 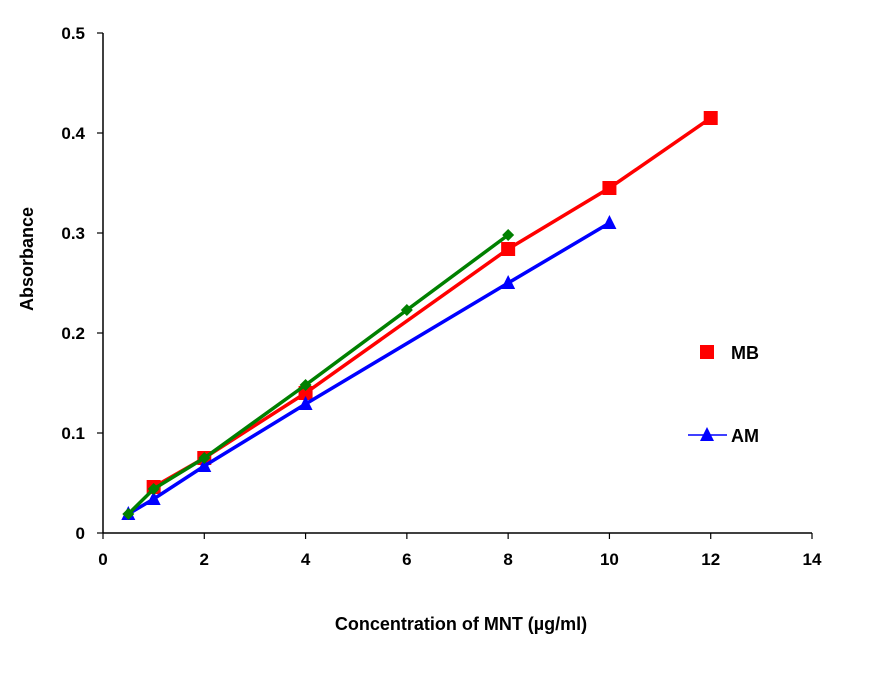 I want to click on y-tick-label: 0.5, so click(x=73, y=33).